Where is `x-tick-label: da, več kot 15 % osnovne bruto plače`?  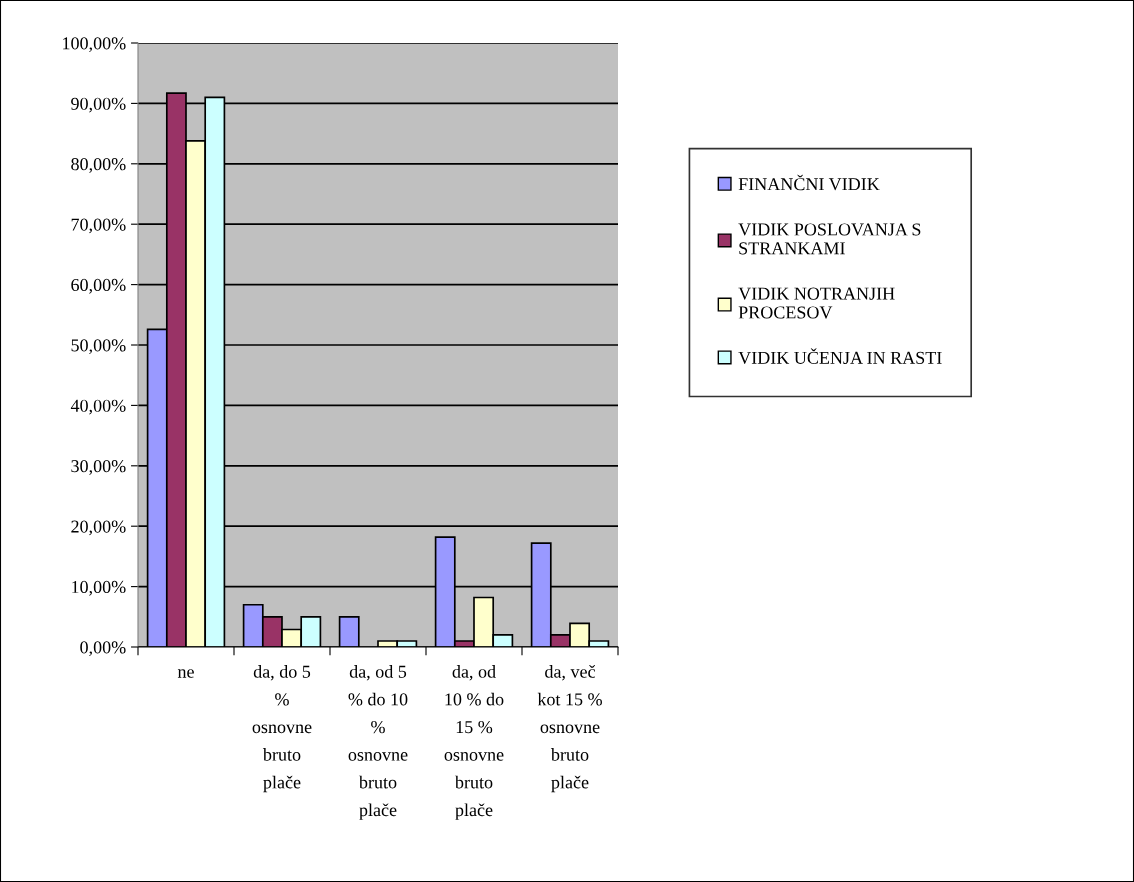
x-tick-label: da, več kot 15 % osnovne bruto plače is located at coordinates (569, 729).